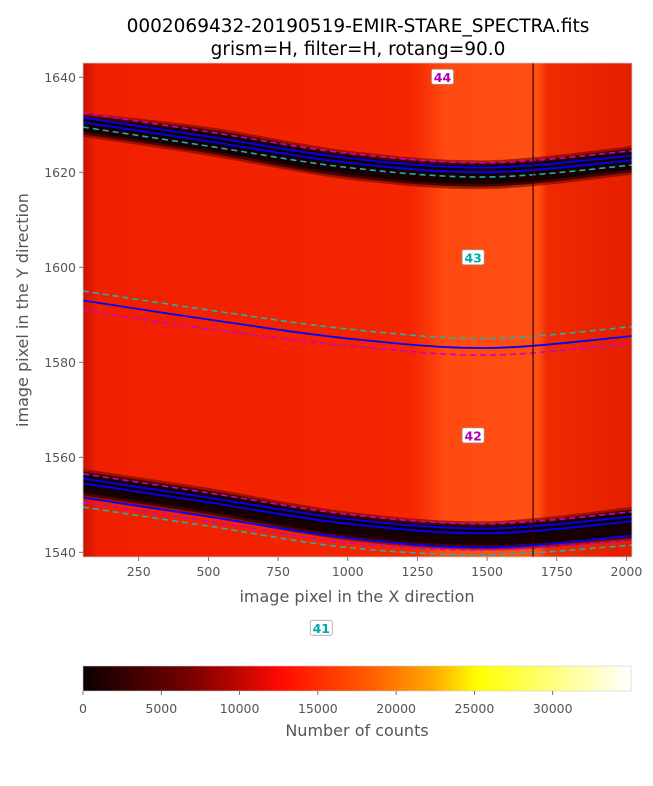  What do you see at coordinates (348, 571) in the screenshot?
I see `x-tick-label: 1000` at bounding box center [348, 571].